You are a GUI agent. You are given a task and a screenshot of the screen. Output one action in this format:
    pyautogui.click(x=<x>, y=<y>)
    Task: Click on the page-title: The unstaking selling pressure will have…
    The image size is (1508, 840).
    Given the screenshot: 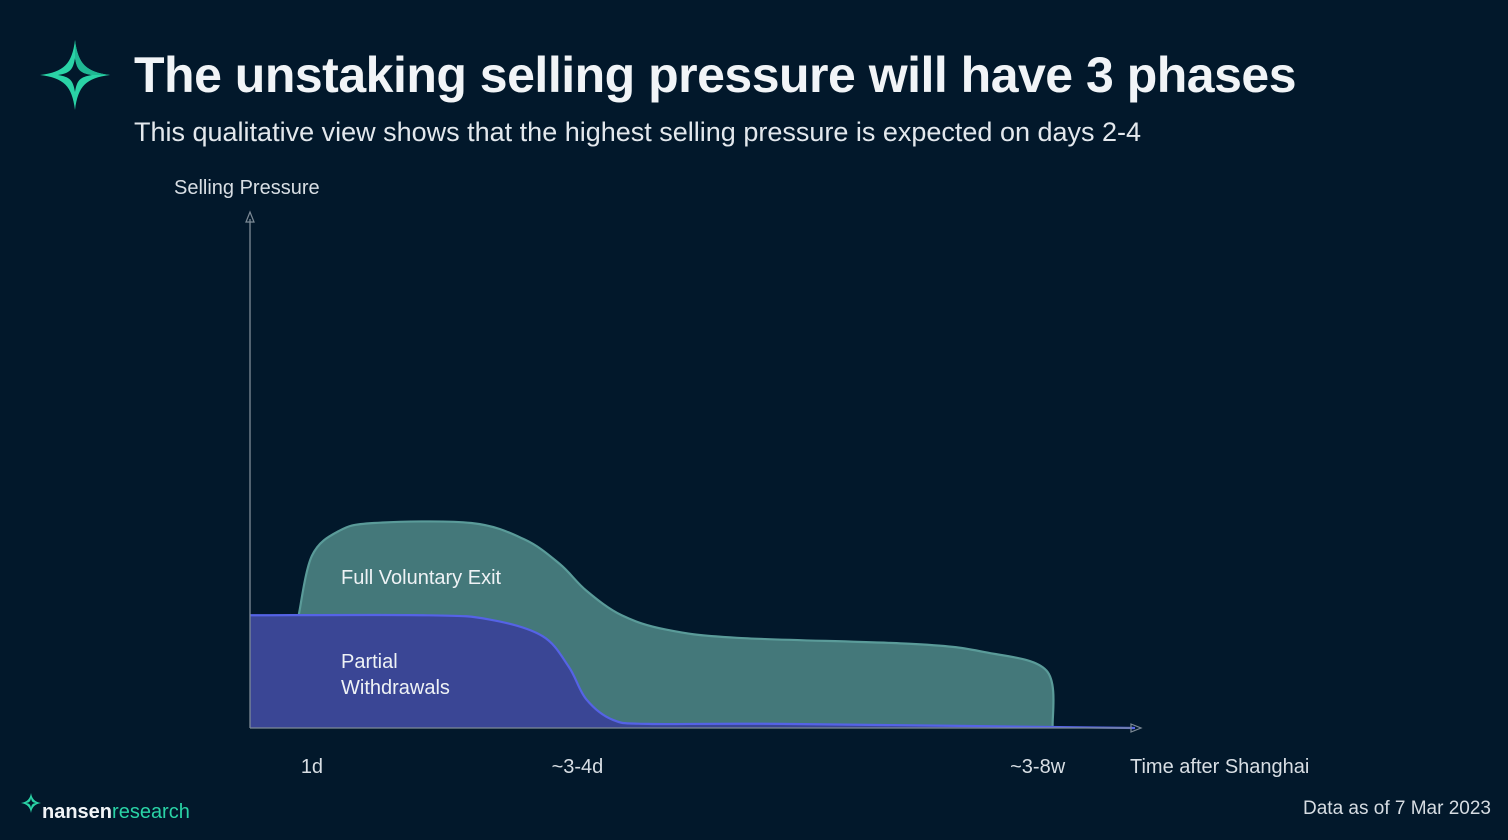 What is the action you would take?
    pyautogui.click(x=715, y=75)
    